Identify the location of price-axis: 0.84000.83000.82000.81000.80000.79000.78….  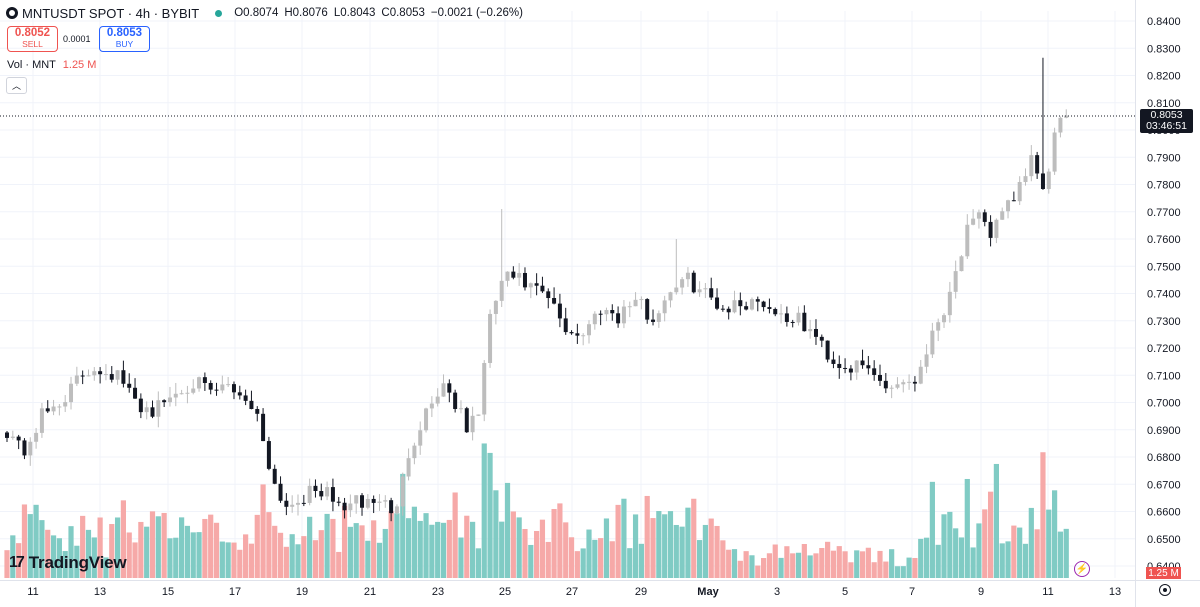
(1158, 303).